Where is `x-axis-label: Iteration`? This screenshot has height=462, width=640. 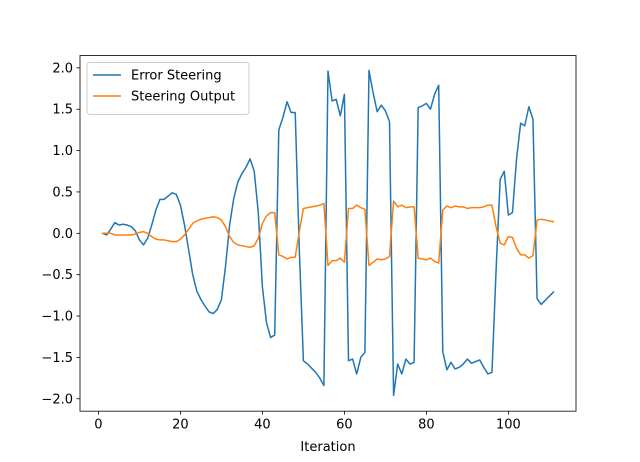 x-axis-label: Iteration is located at coordinates (327, 447).